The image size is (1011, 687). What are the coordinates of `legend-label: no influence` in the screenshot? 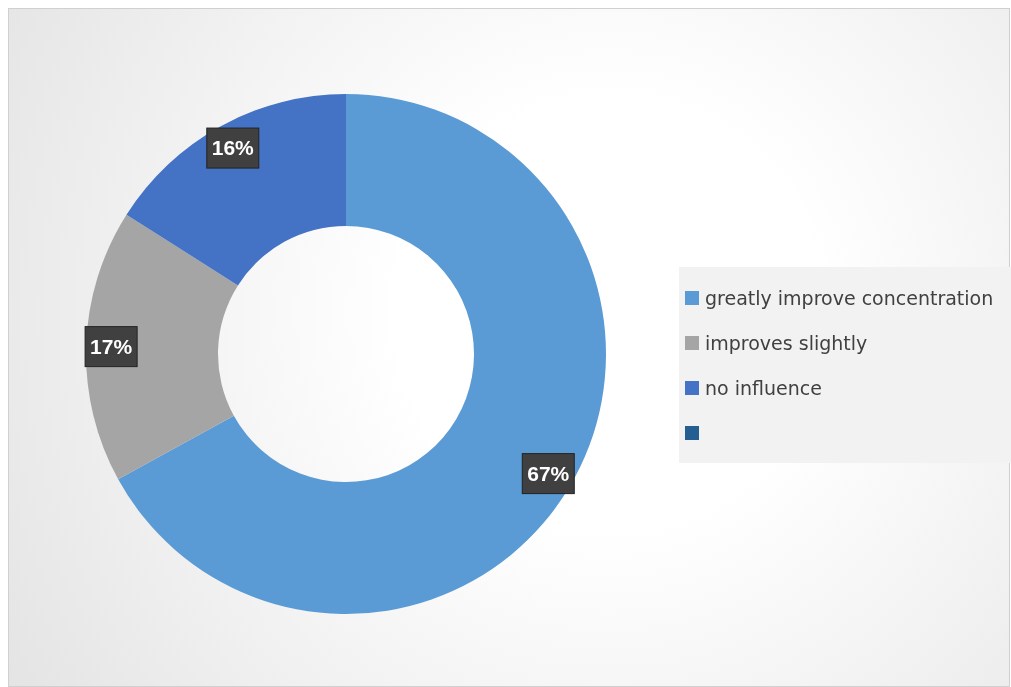 It's located at (763, 387).